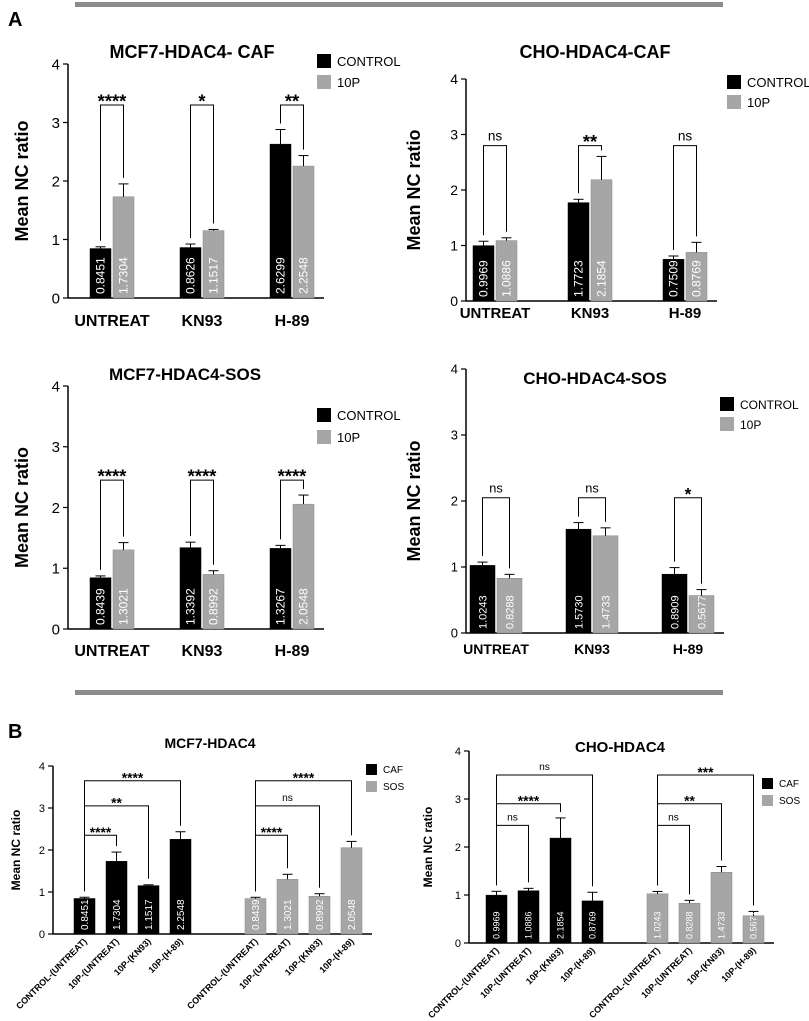 This screenshot has width=809, height=1021. Describe the element at coordinates (281, 606) in the screenshot. I see `bar-value-label: 1.3267` at that location.